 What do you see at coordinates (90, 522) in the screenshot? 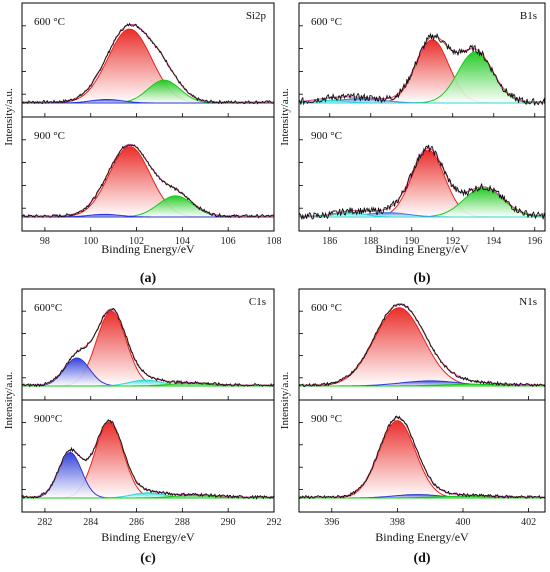
I see `x-tick-label: 284` at bounding box center [90, 522].